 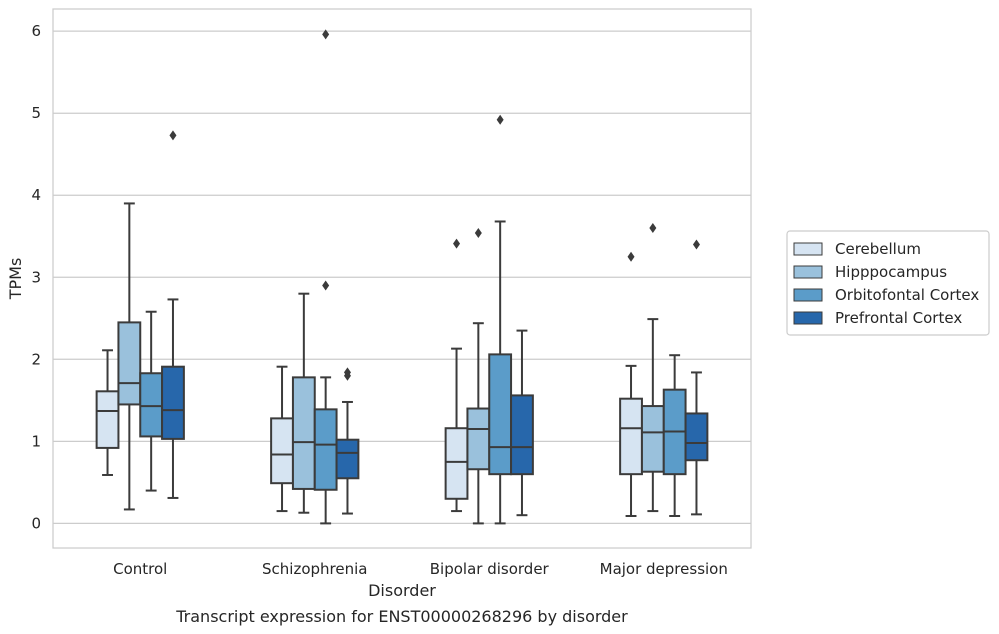 I want to click on y-tick-label: 1, so click(x=36, y=441).